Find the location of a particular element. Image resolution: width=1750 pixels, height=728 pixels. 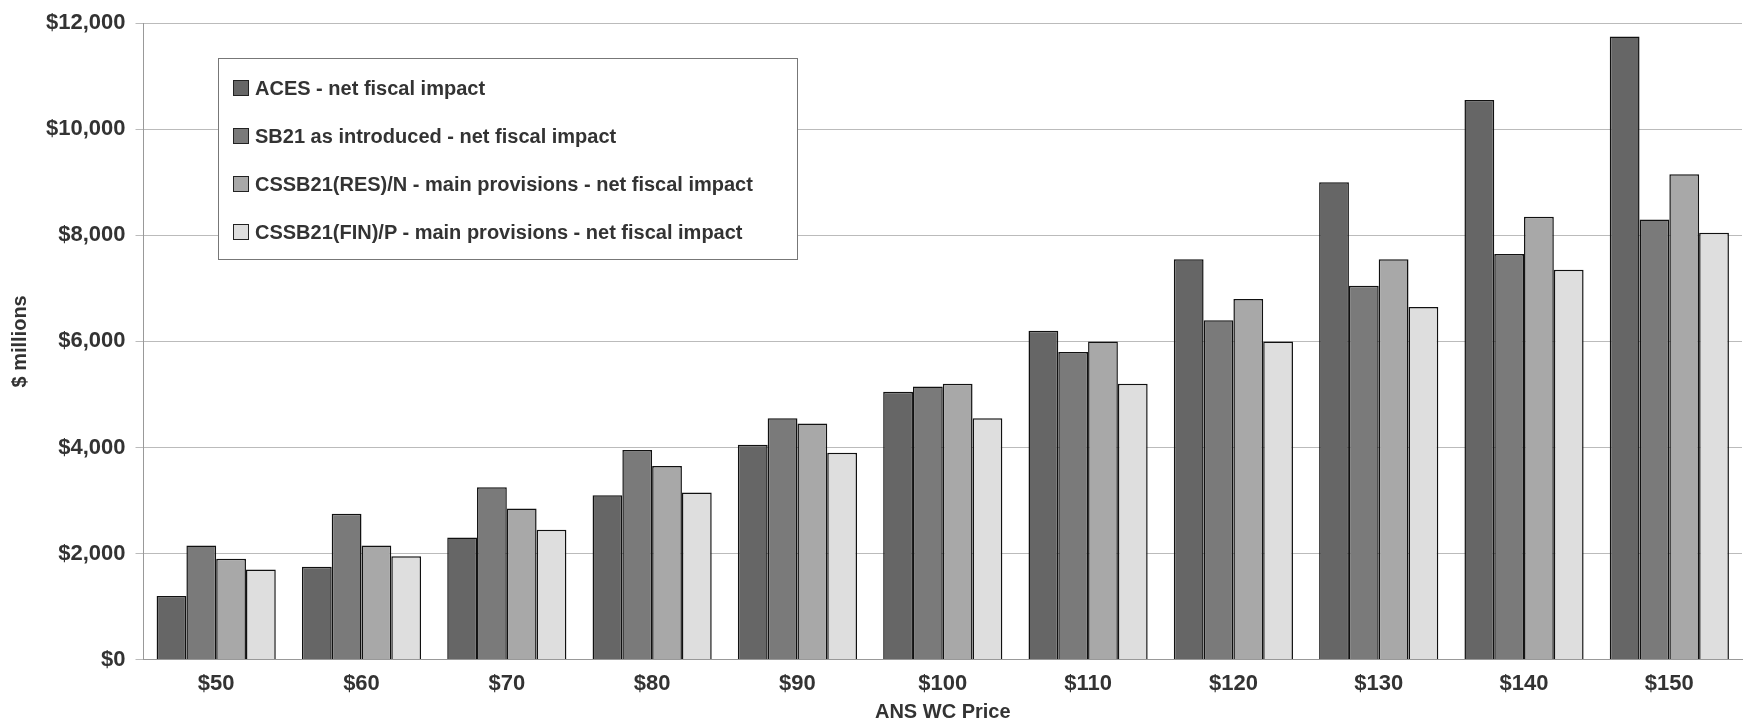

x-tick-label: $120 is located at coordinates (1233, 682).